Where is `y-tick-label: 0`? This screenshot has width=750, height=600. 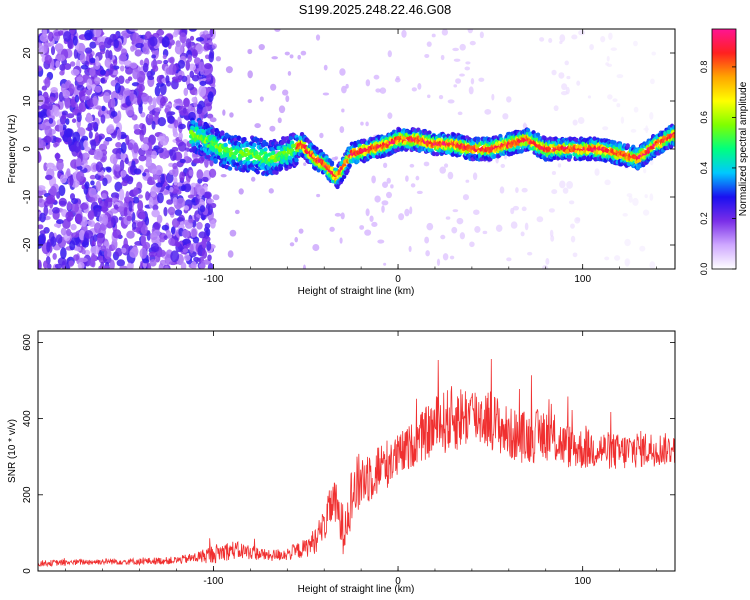
y-tick-label: 0 is located at coordinates (27, 149).